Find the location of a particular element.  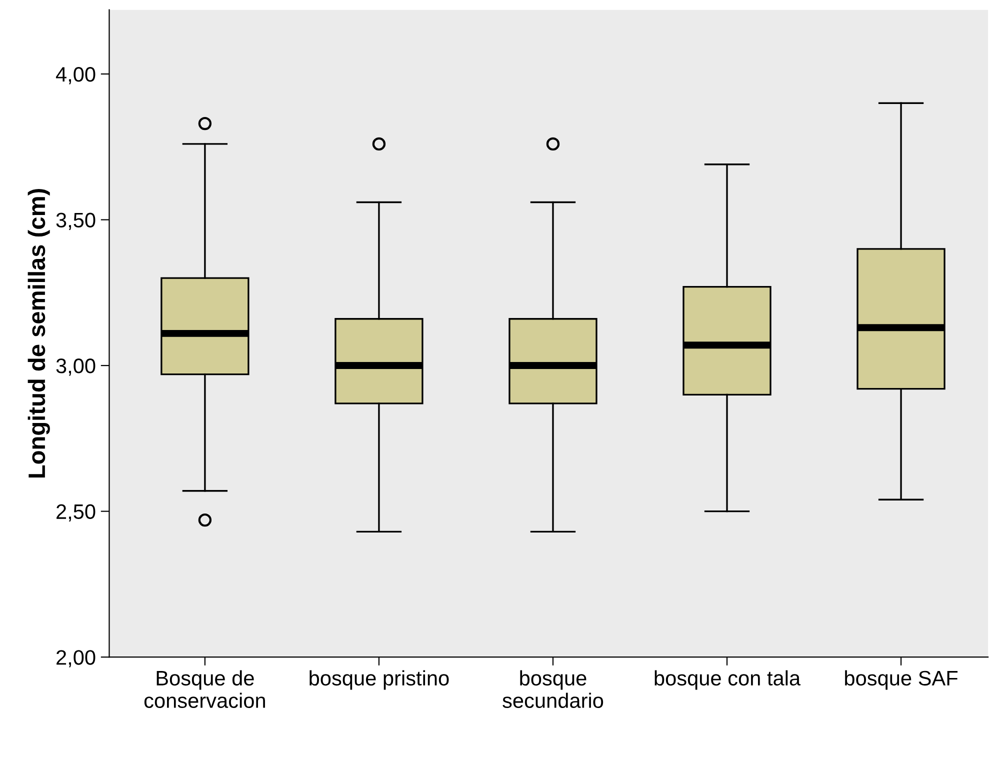

y-tick-label: 4,00 is located at coordinates (76, 75).